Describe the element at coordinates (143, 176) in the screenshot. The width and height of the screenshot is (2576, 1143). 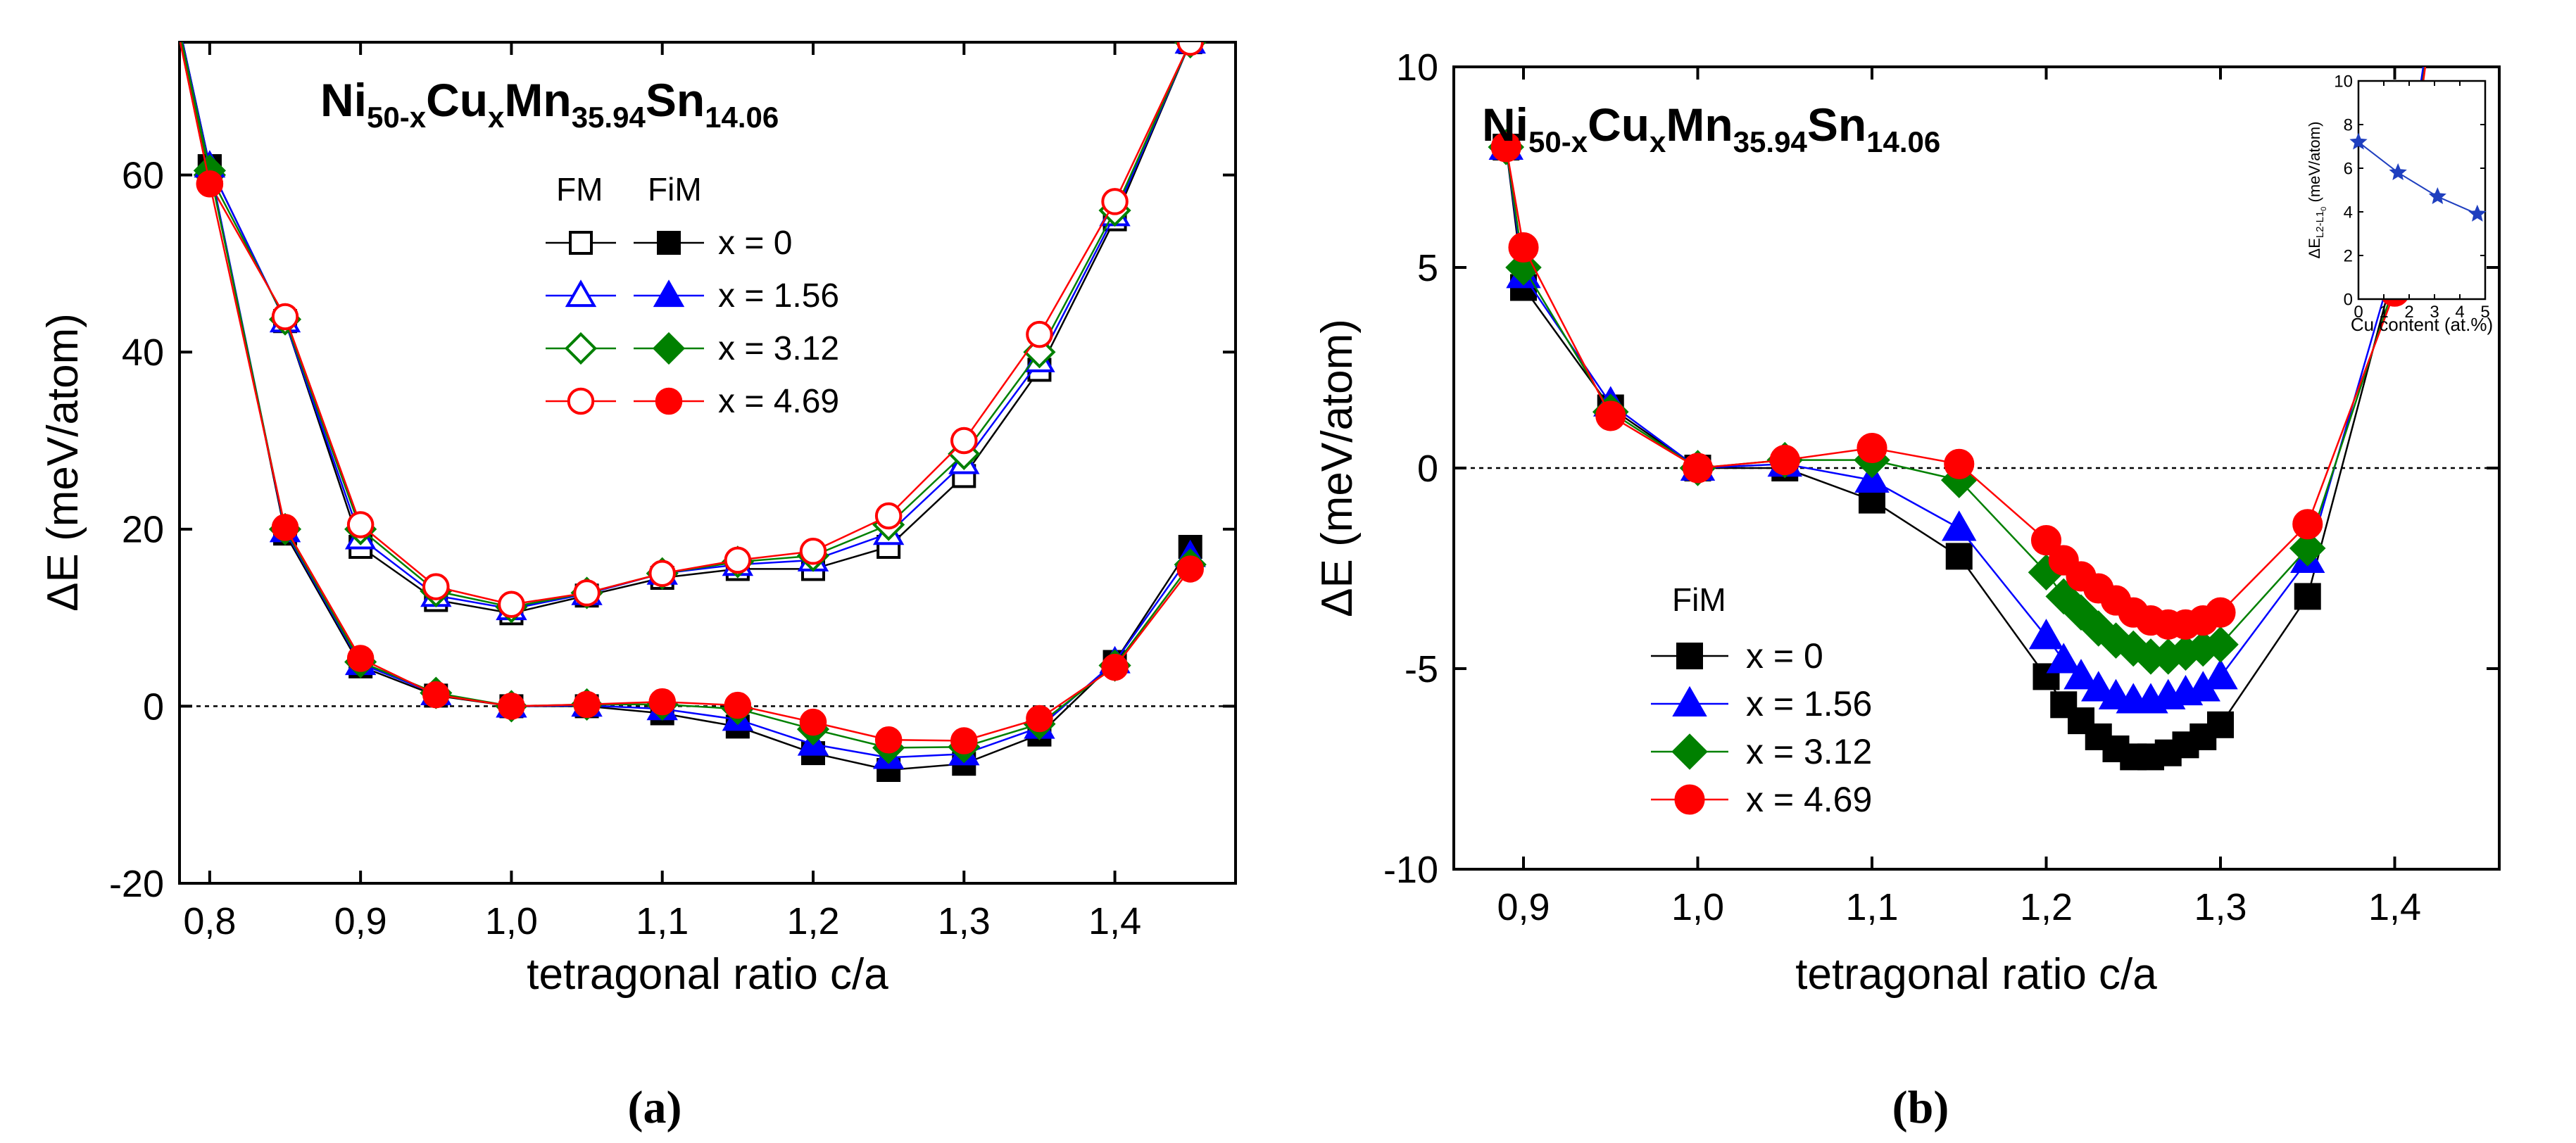
I see `panel-a-ytick-label: 60` at that location.